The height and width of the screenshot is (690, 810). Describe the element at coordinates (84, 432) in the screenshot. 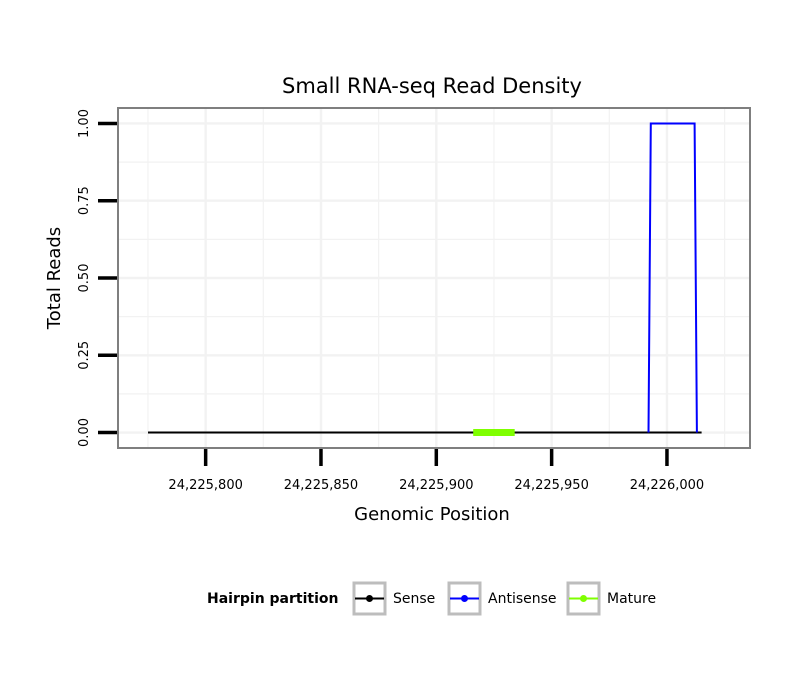

I see `y-tick-label: 0.00` at that location.